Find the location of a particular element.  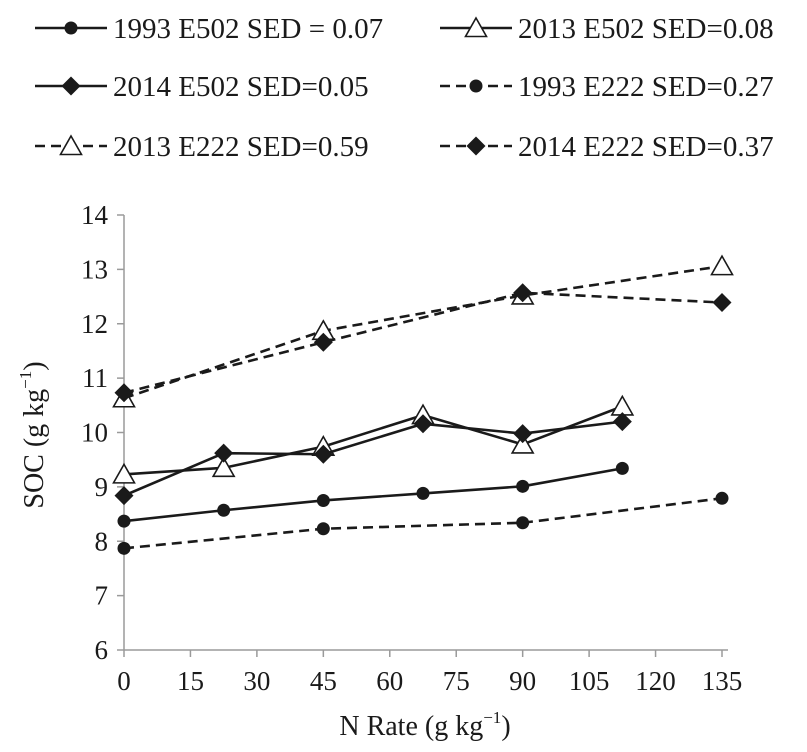

legend-label: 2013 E222 SED=0.59 is located at coordinates (241, 147).